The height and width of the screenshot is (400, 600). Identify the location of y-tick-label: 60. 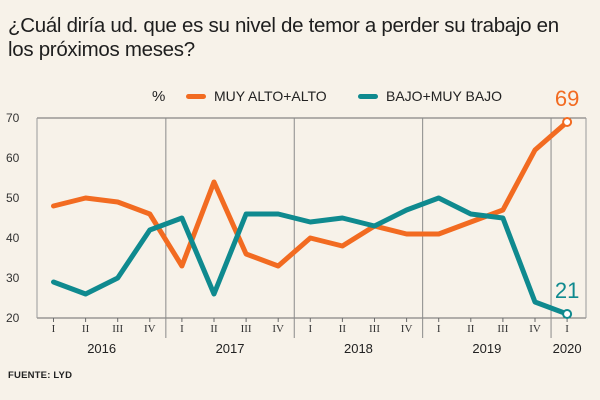
(13, 158).